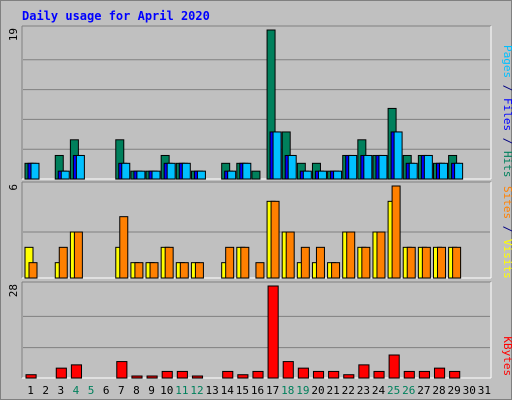 The height and width of the screenshot is (401, 512). Describe the element at coordinates (506, 232) in the screenshot. I see `panel-axis-label: Sites / Visits` at that location.